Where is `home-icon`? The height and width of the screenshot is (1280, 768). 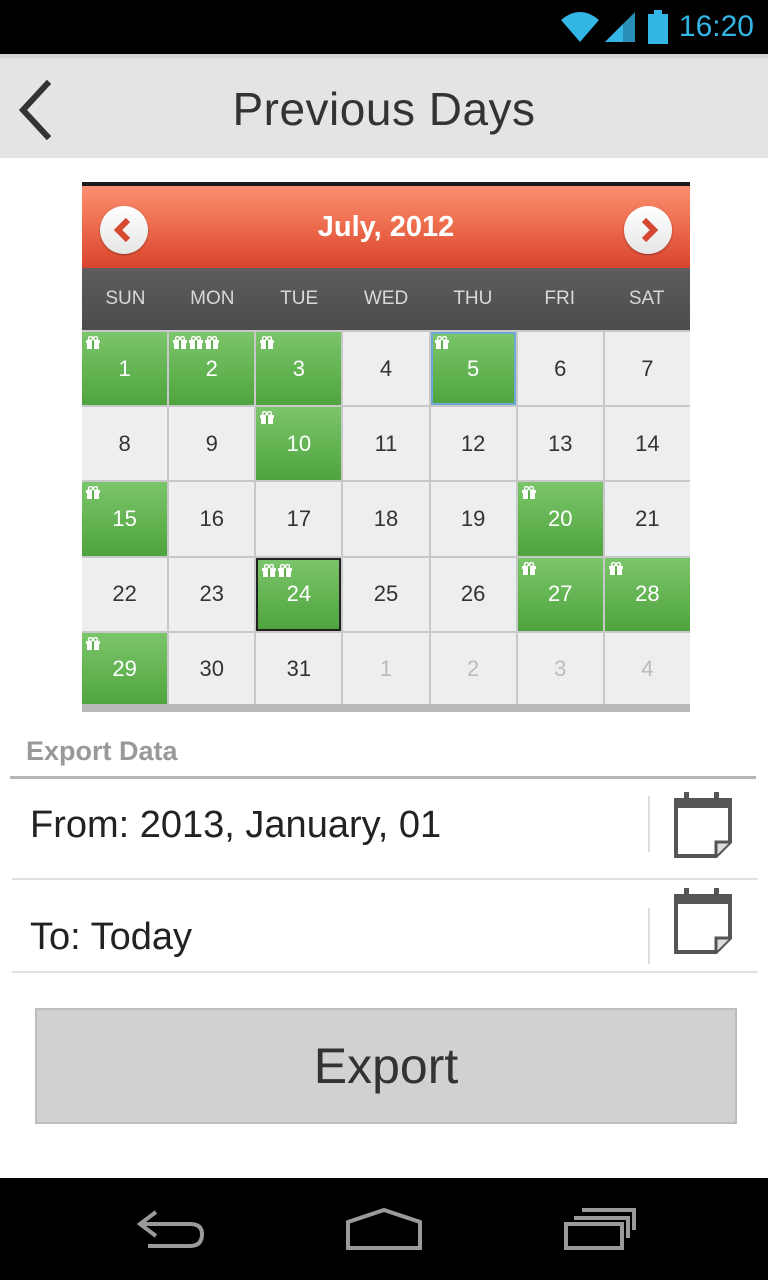
home-icon is located at coordinates (384, 1229).